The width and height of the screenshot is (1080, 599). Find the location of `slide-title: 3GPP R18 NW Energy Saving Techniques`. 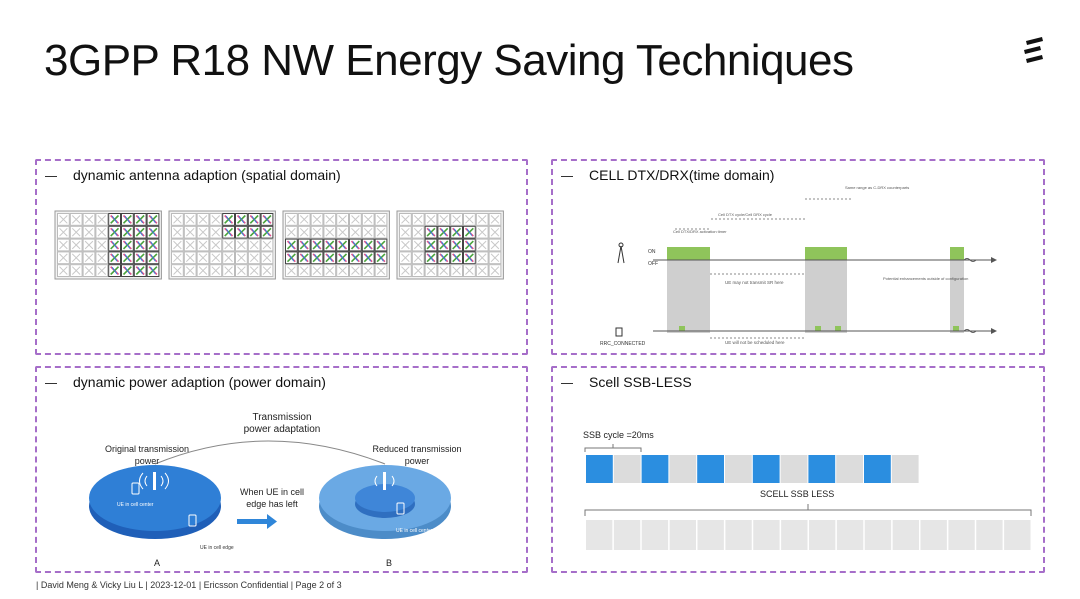

slide-title: 3GPP R18 NW Energy Saving Techniques is located at coordinates (449, 60).